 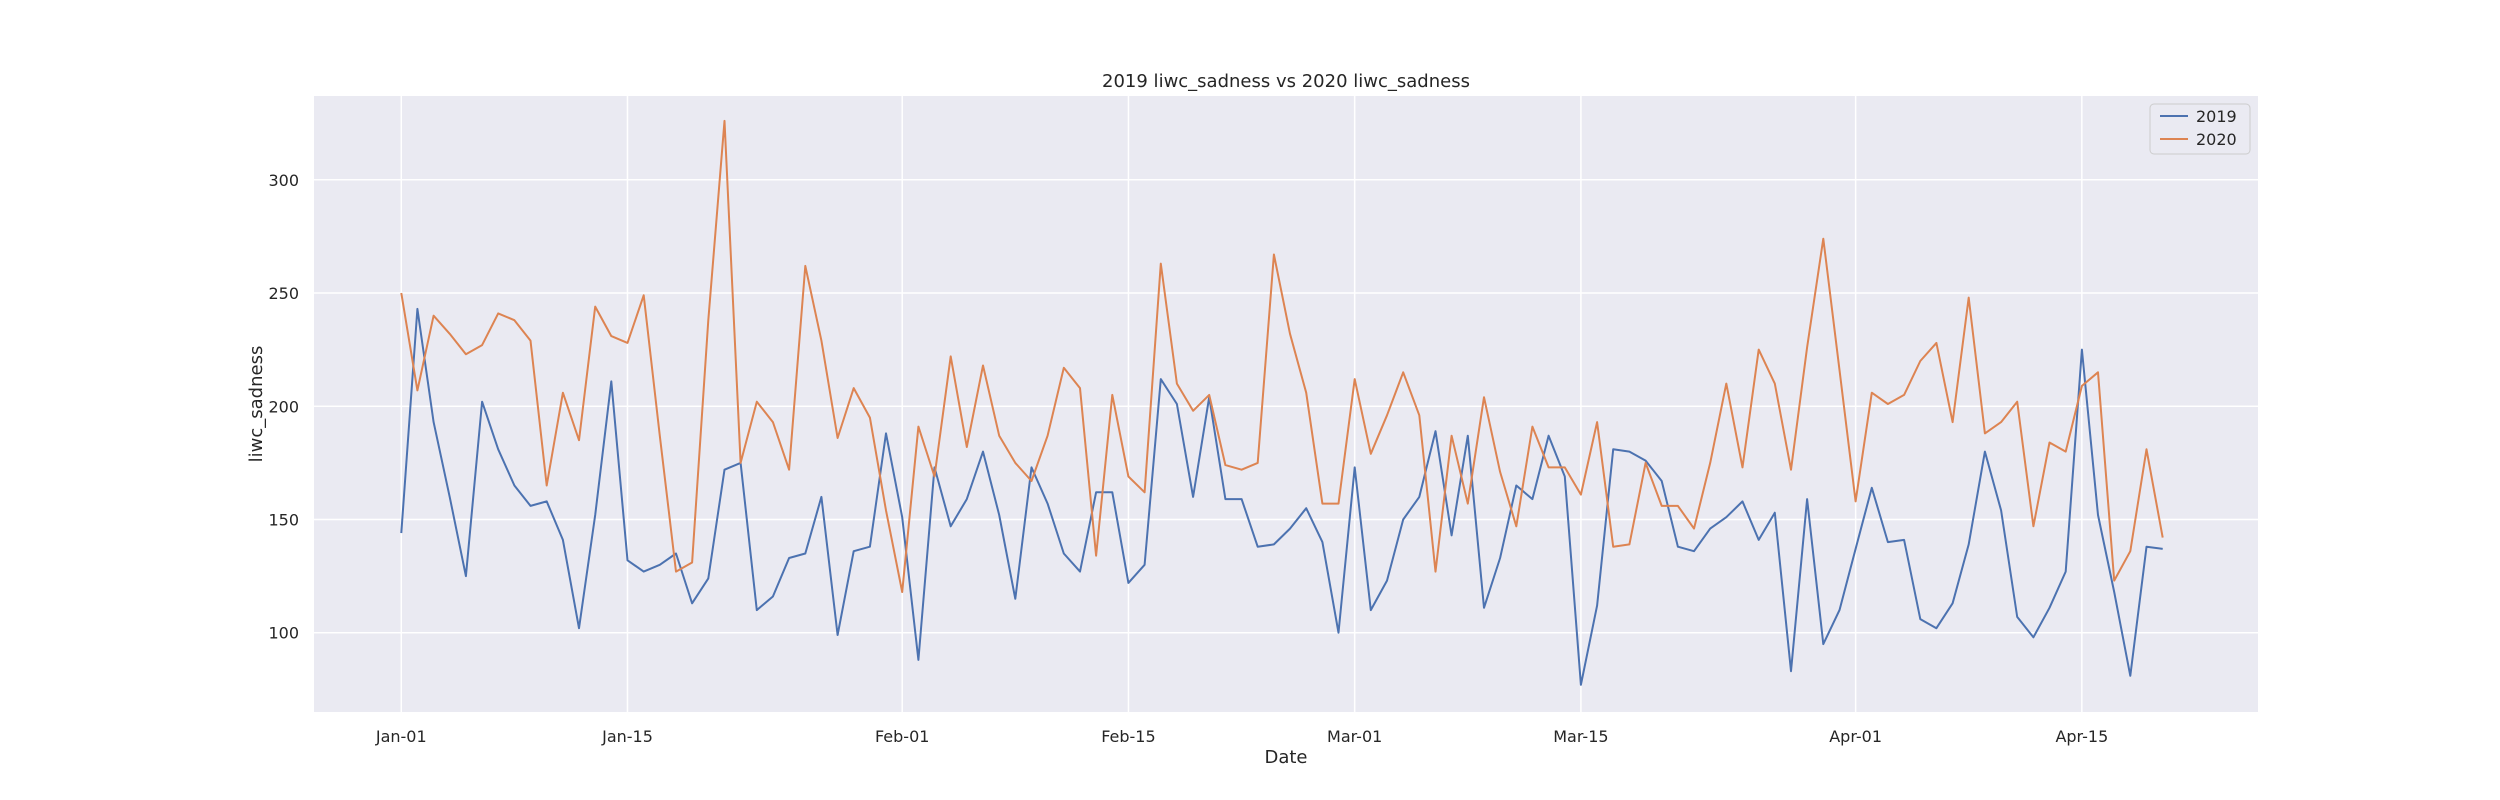 What do you see at coordinates (256, 404) in the screenshot?
I see `y-axis-title: liwc_sadness` at bounding box center [256, 404].